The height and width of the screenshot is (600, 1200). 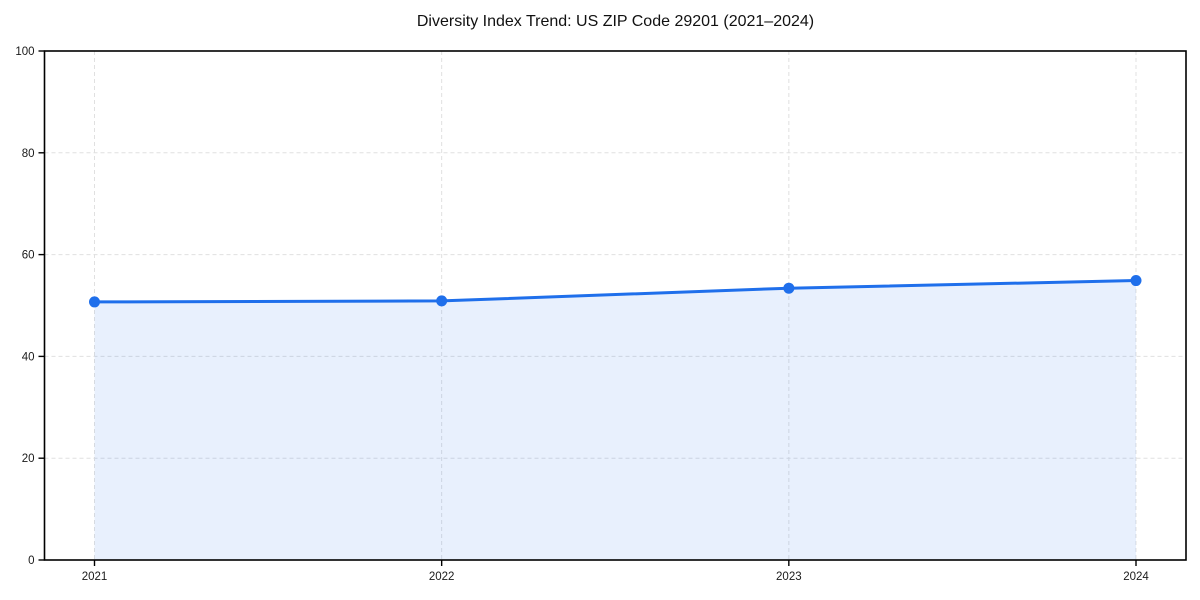 I want to click on data-point-2023, so click(x=789, y=288).